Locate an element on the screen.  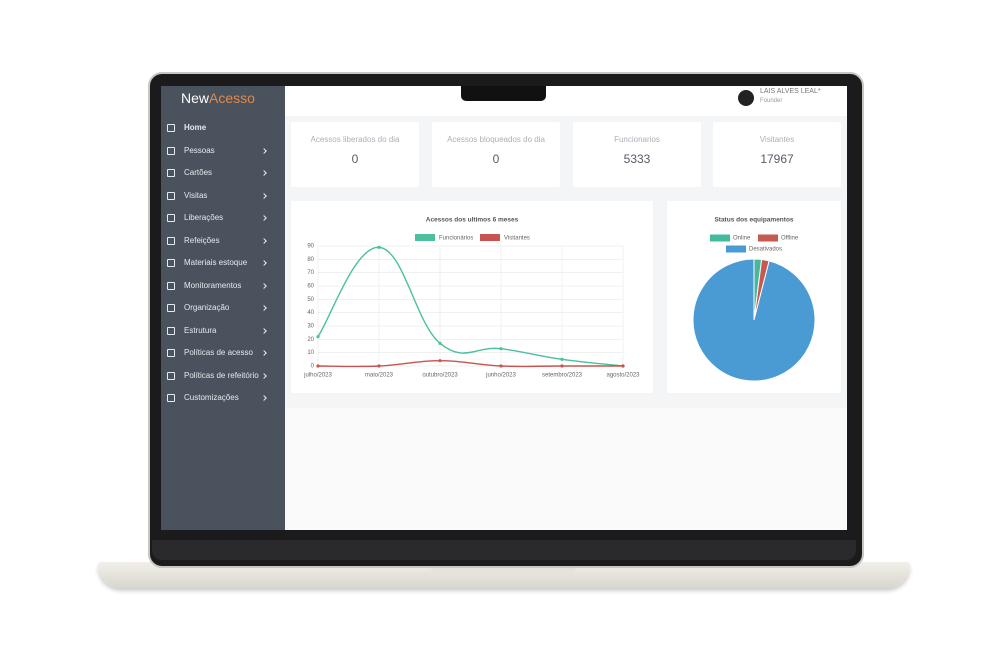
menu-item: Materiais estoque is located at coordinates (216, 262).